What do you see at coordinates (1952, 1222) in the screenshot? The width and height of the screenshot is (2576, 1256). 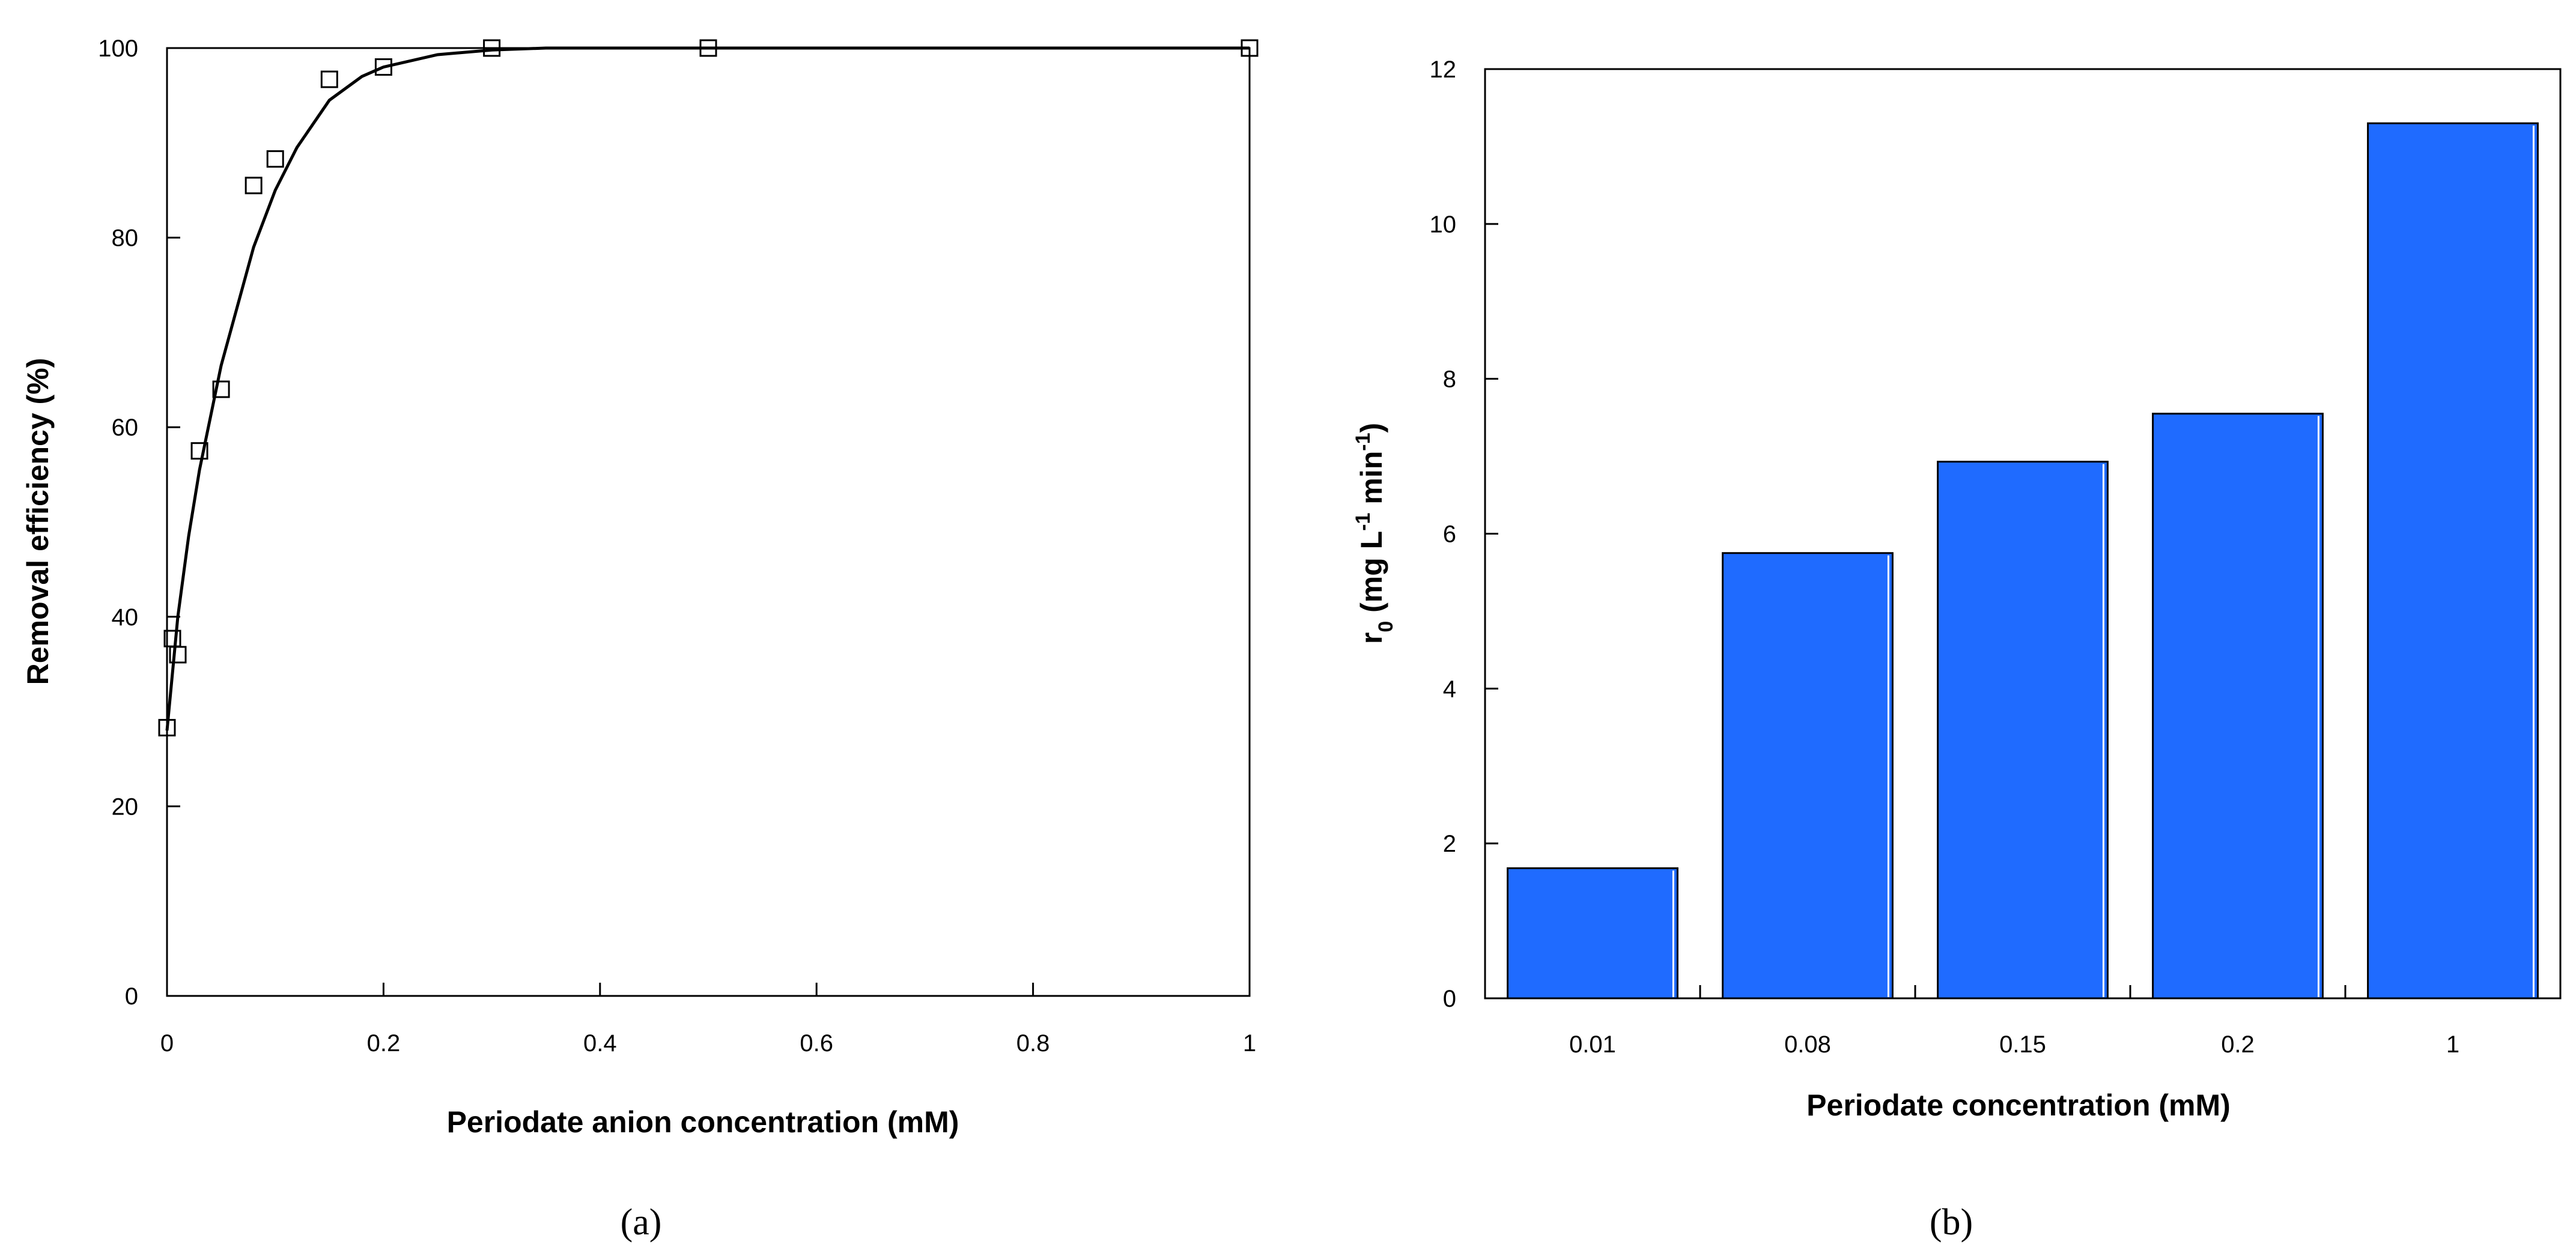 I see `panel-b-label: (b)` at bounding box center [1952, 1222].